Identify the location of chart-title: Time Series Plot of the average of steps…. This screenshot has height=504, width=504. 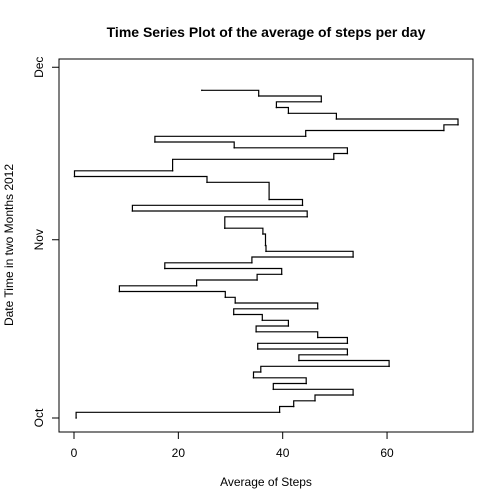
(266, 32).